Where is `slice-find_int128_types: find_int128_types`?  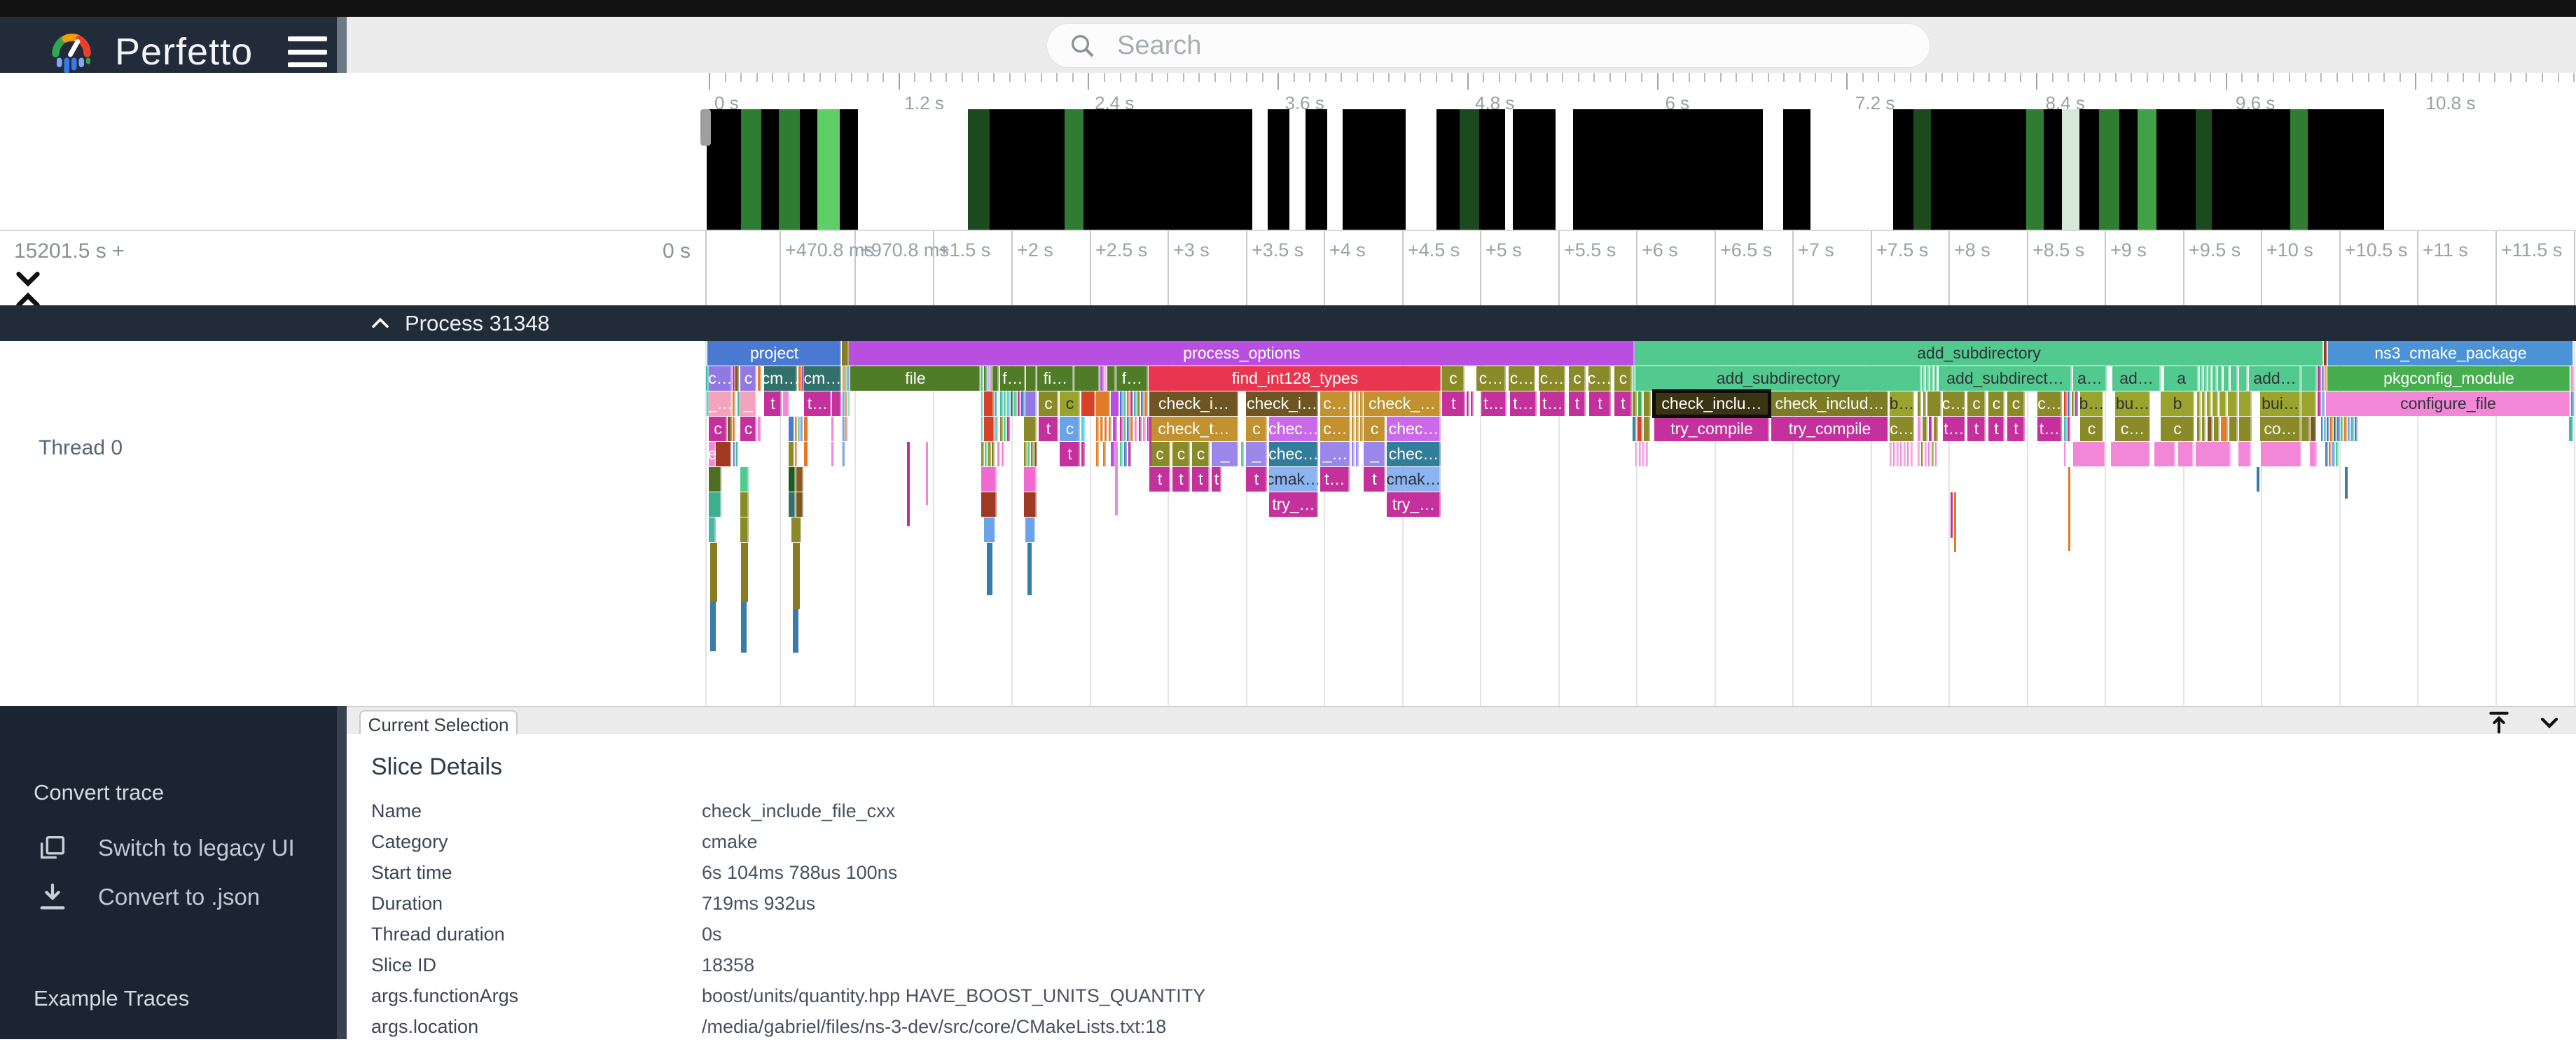
slice-find_int128_types: find_int128_types is located at coordinates (1295, 378).